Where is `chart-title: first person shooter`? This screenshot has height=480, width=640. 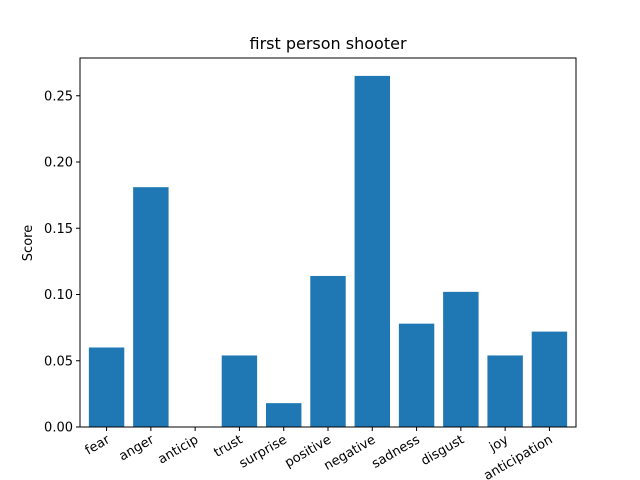
chart-title: first person shooter is located at coordinates (327, 43).